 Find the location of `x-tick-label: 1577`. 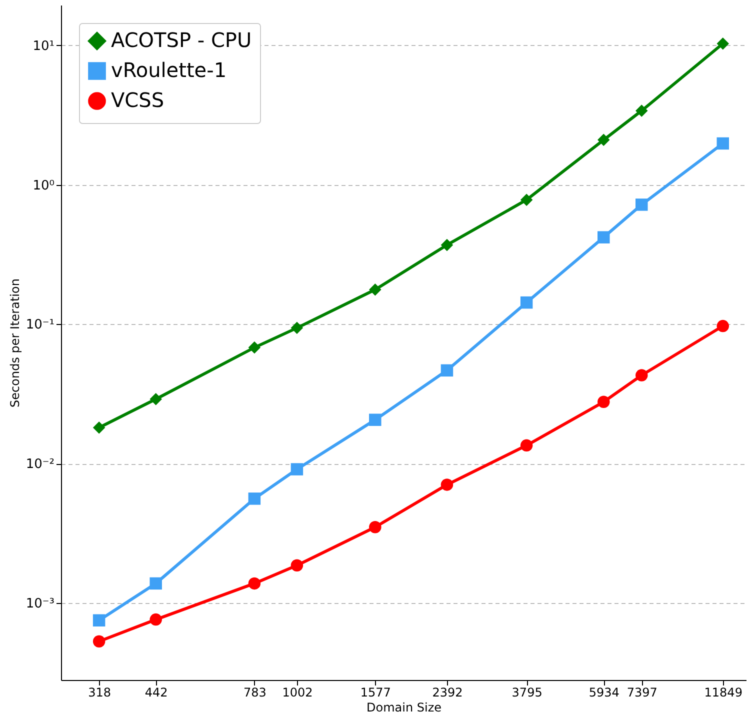

x-tick-label: 1577 is located at coordinates (375, 693).